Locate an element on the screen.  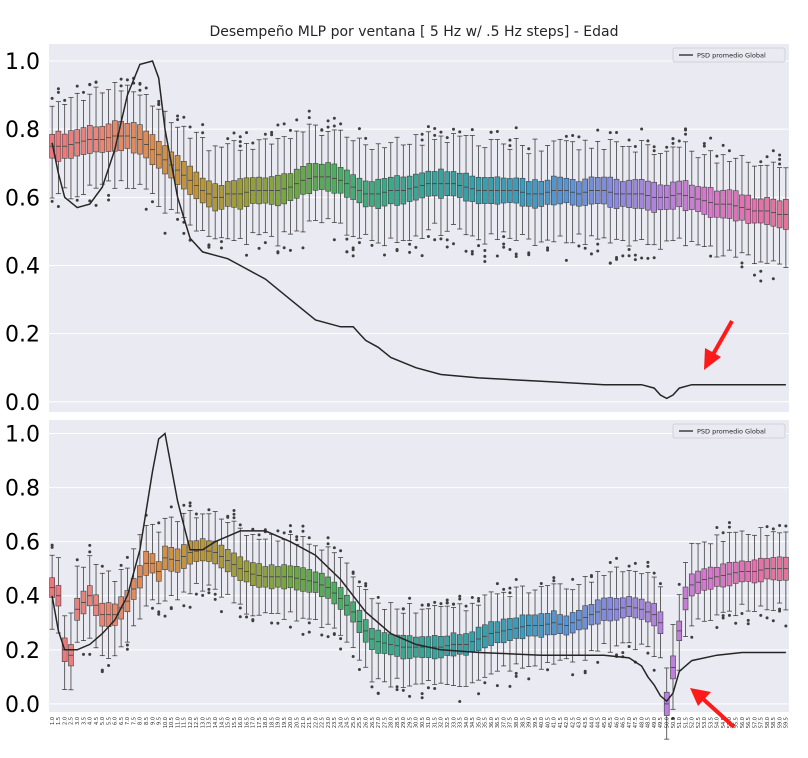
x-tick-label: 30.0 is located at coordinates (417, 722).